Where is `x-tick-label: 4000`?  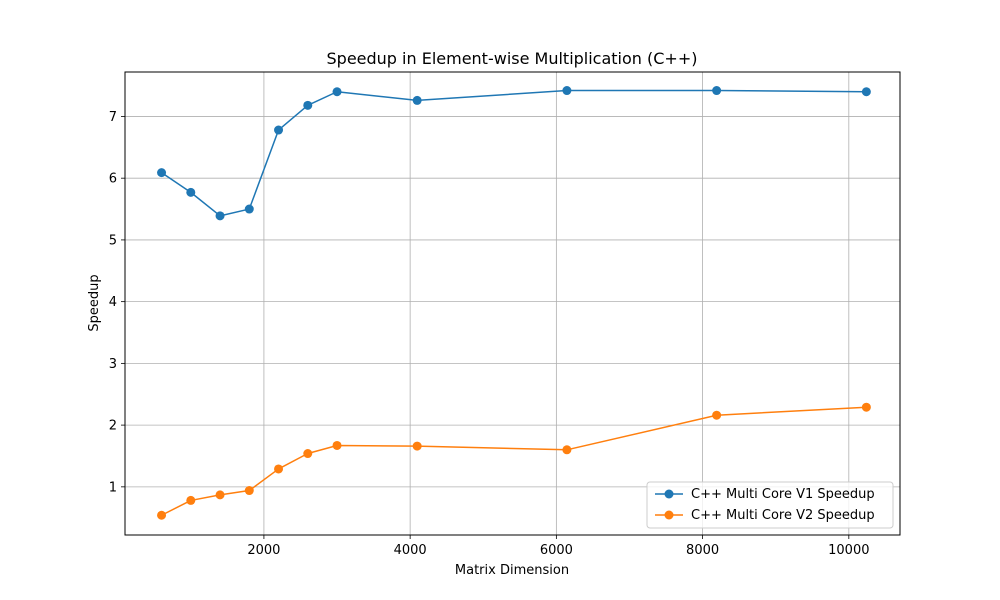 x-tick-label: 4000 is located at coordinates (410, 550).